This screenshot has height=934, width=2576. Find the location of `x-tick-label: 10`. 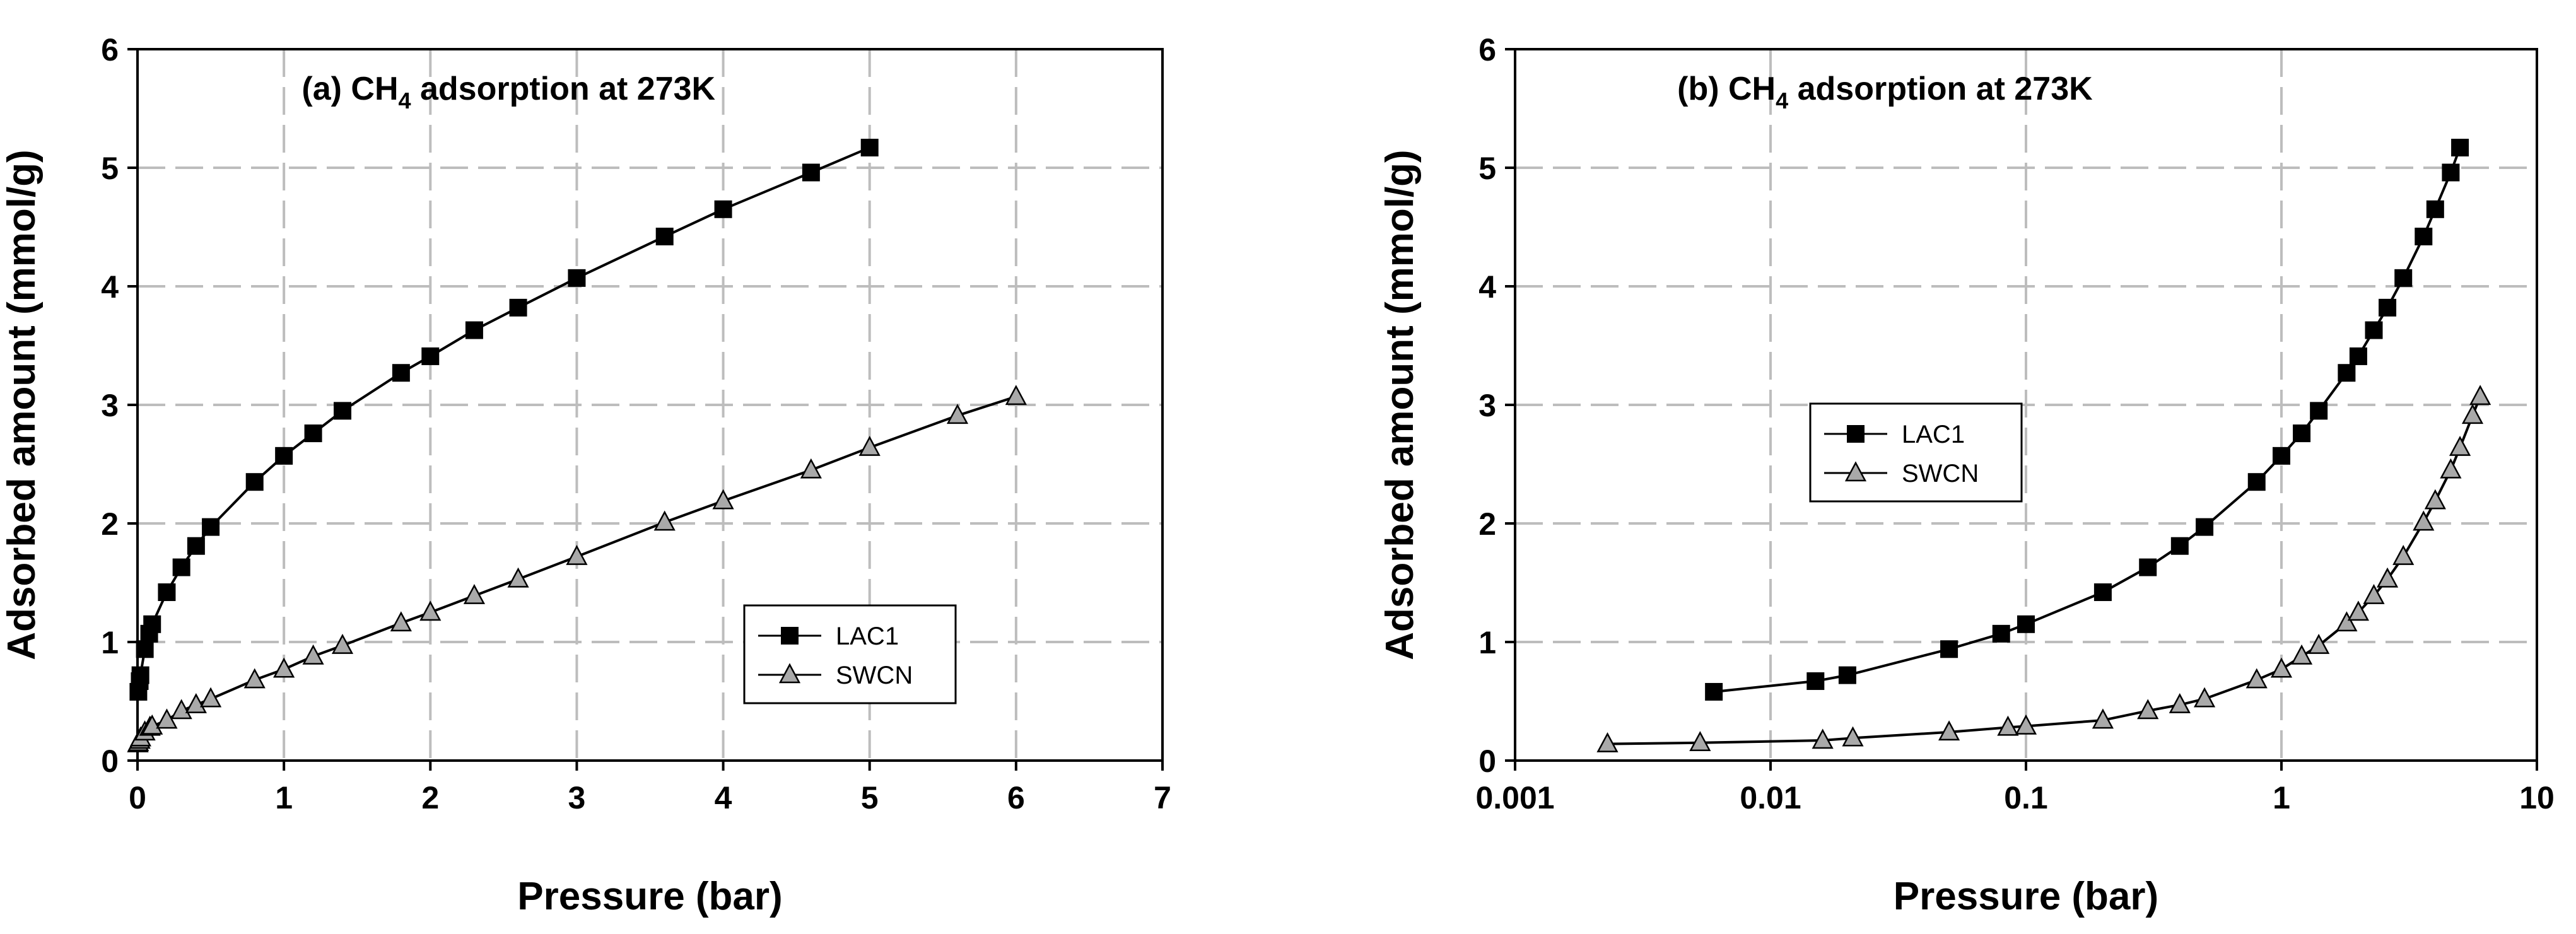

x-tick-label: 10 is located at coordinates (2537, 797).